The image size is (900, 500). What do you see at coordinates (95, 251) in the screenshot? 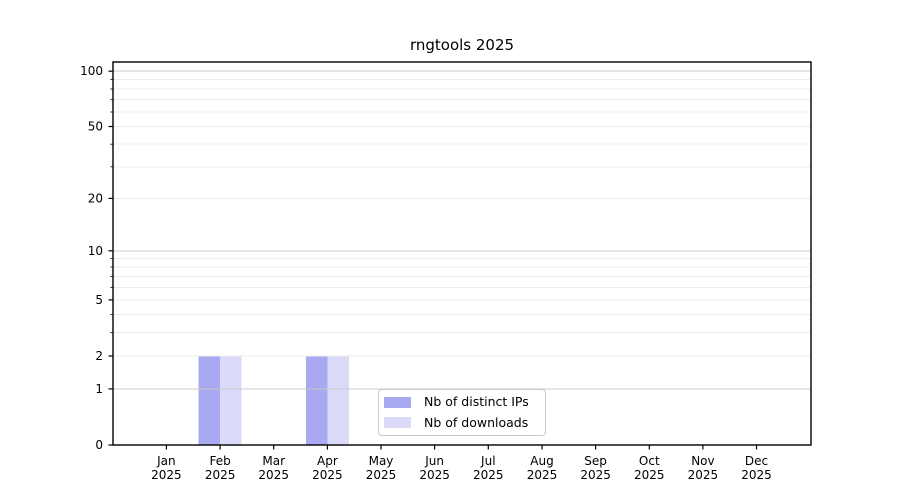
I see `y-tick-label: 10` at bounding box center [95, 251].